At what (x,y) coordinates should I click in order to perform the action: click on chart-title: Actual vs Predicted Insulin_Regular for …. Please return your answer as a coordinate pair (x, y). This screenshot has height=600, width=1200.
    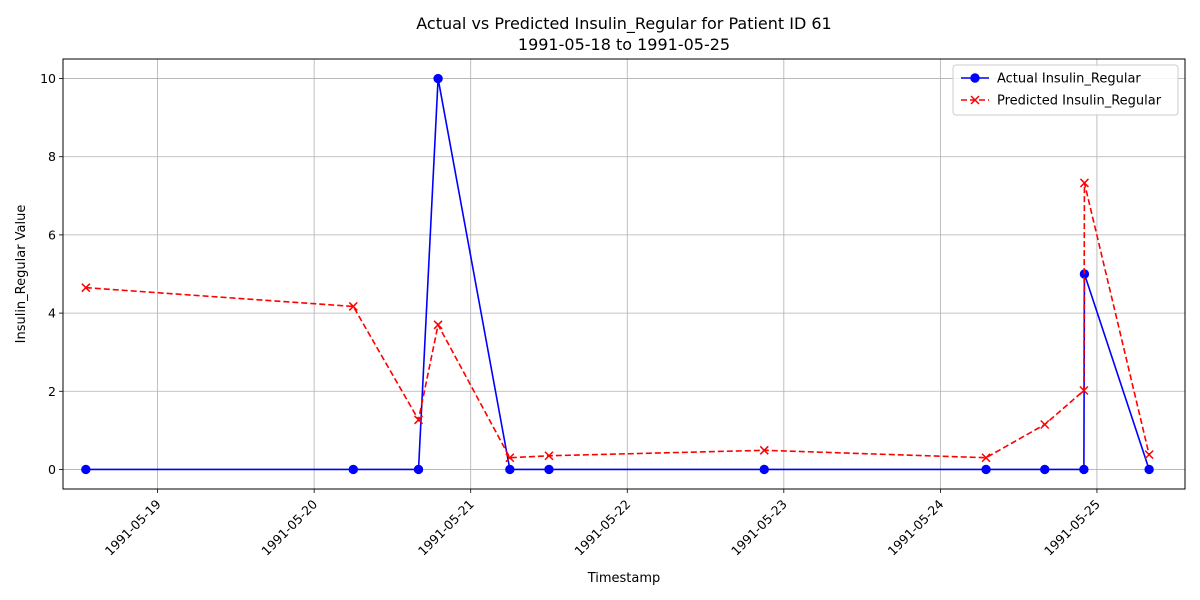
    Looking at the image, I should click on (623, 24).